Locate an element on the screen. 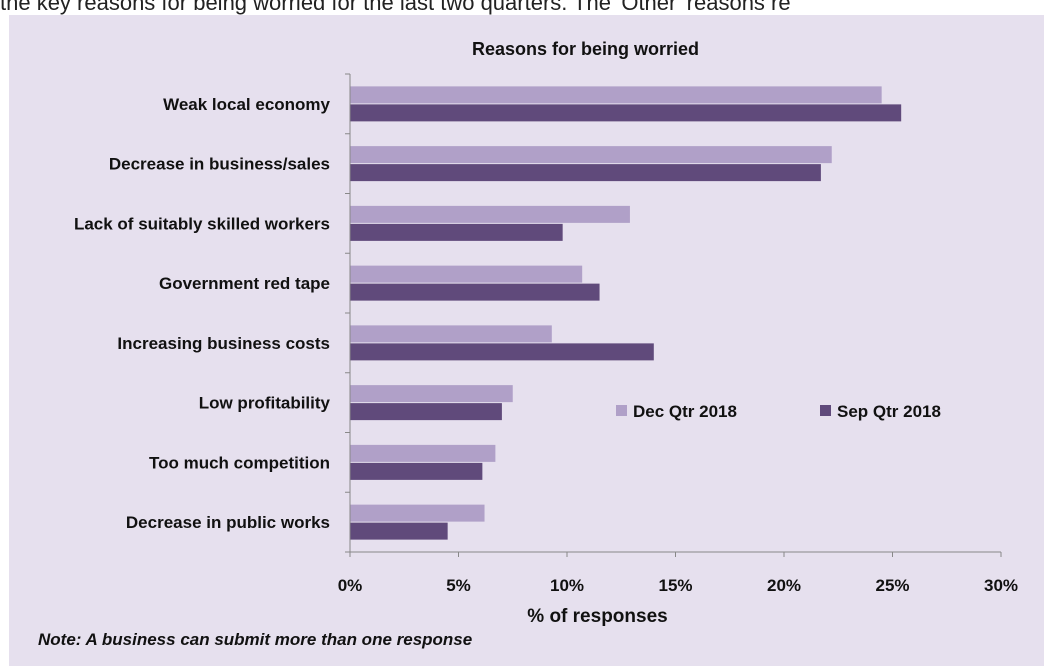 The image size is (1044, 666). category-label: Decrease in public works is located at coordinates (228, 522).